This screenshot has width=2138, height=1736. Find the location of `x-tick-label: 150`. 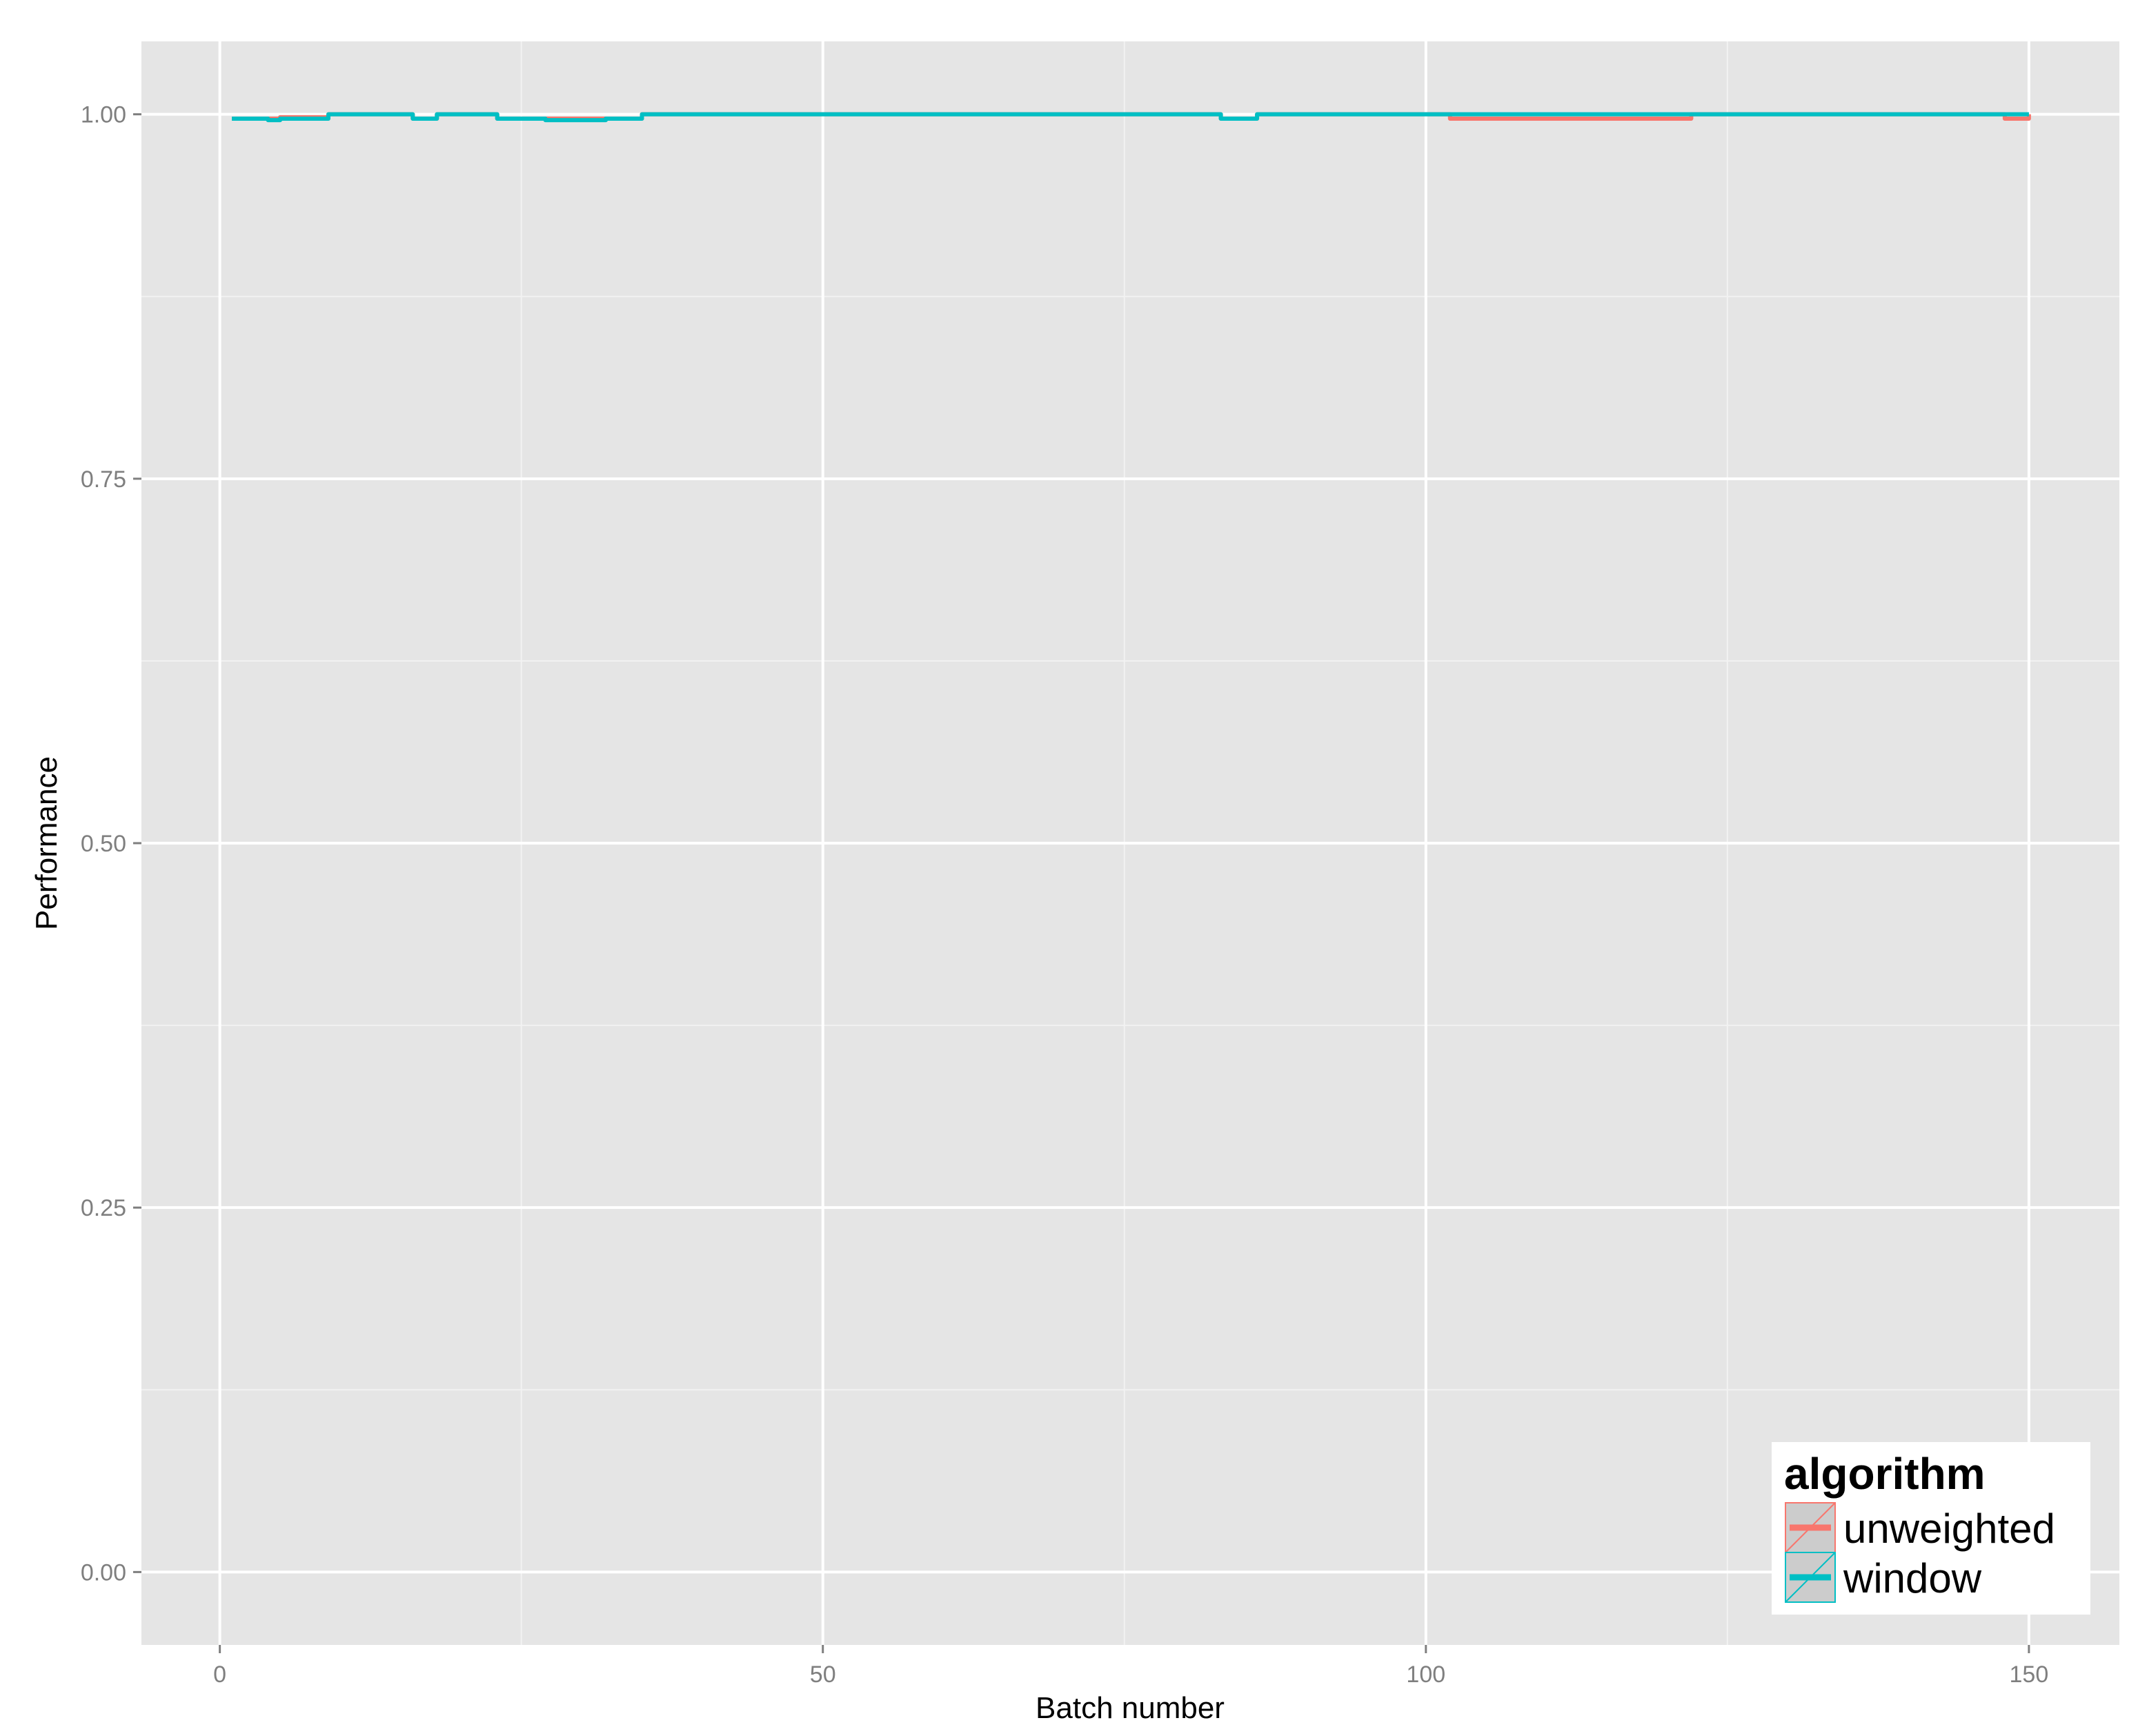

x-tick-label: 150 is located at coordinates (2030, 1675).